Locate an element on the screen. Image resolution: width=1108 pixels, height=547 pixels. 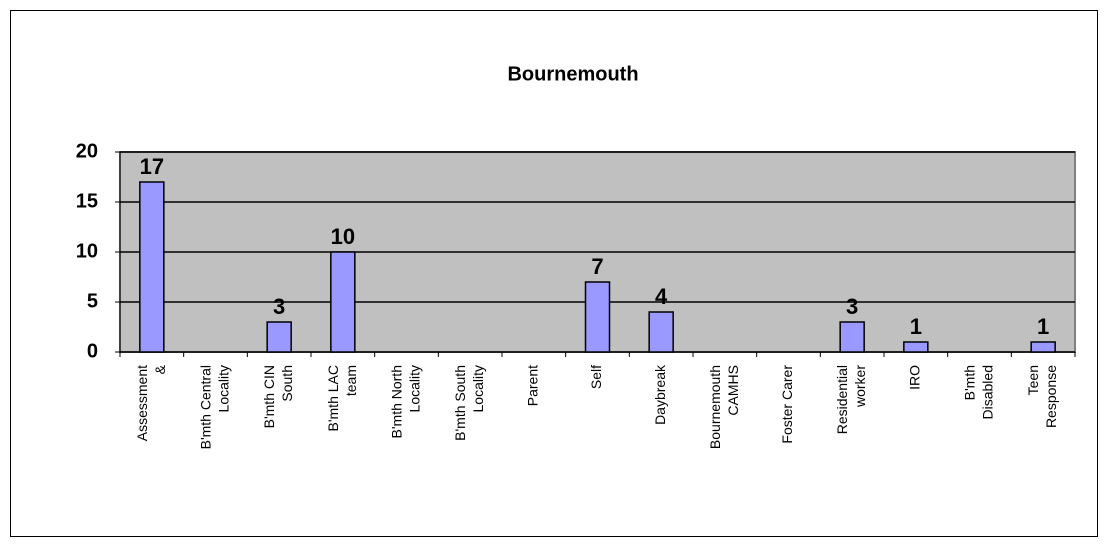
y-tick-label: 15 is located at coordinates (87, 201).